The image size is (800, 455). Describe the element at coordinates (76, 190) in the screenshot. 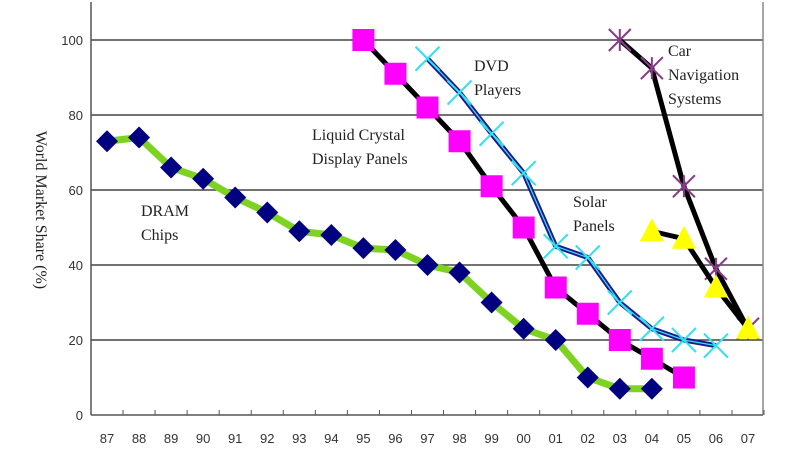

I see `y-tick-label: 60` at that location.